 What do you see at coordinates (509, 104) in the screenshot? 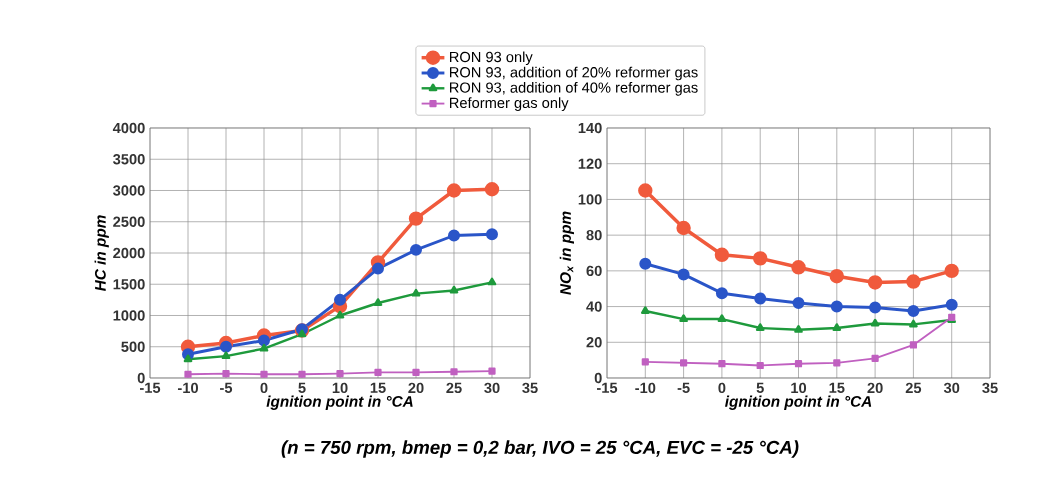
I see `legend-label: Reformer gas only` at bounding box center [509, 104].